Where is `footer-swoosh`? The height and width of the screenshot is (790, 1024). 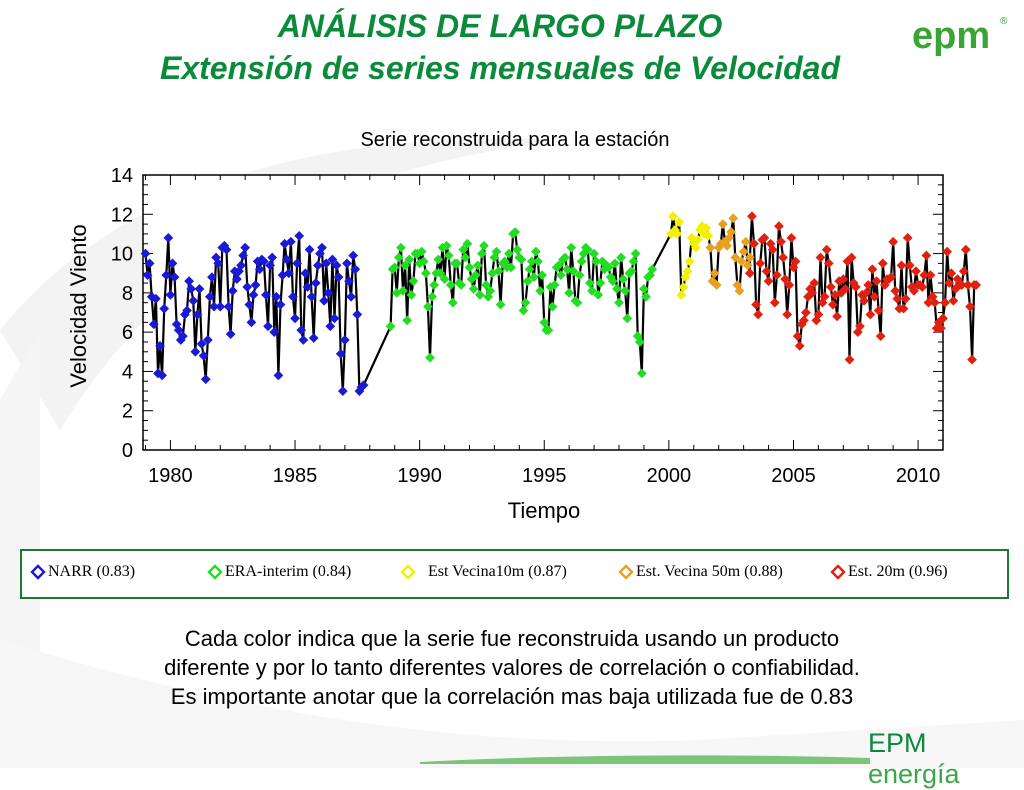 footer-swoosh is located at coordinates (645, 759).